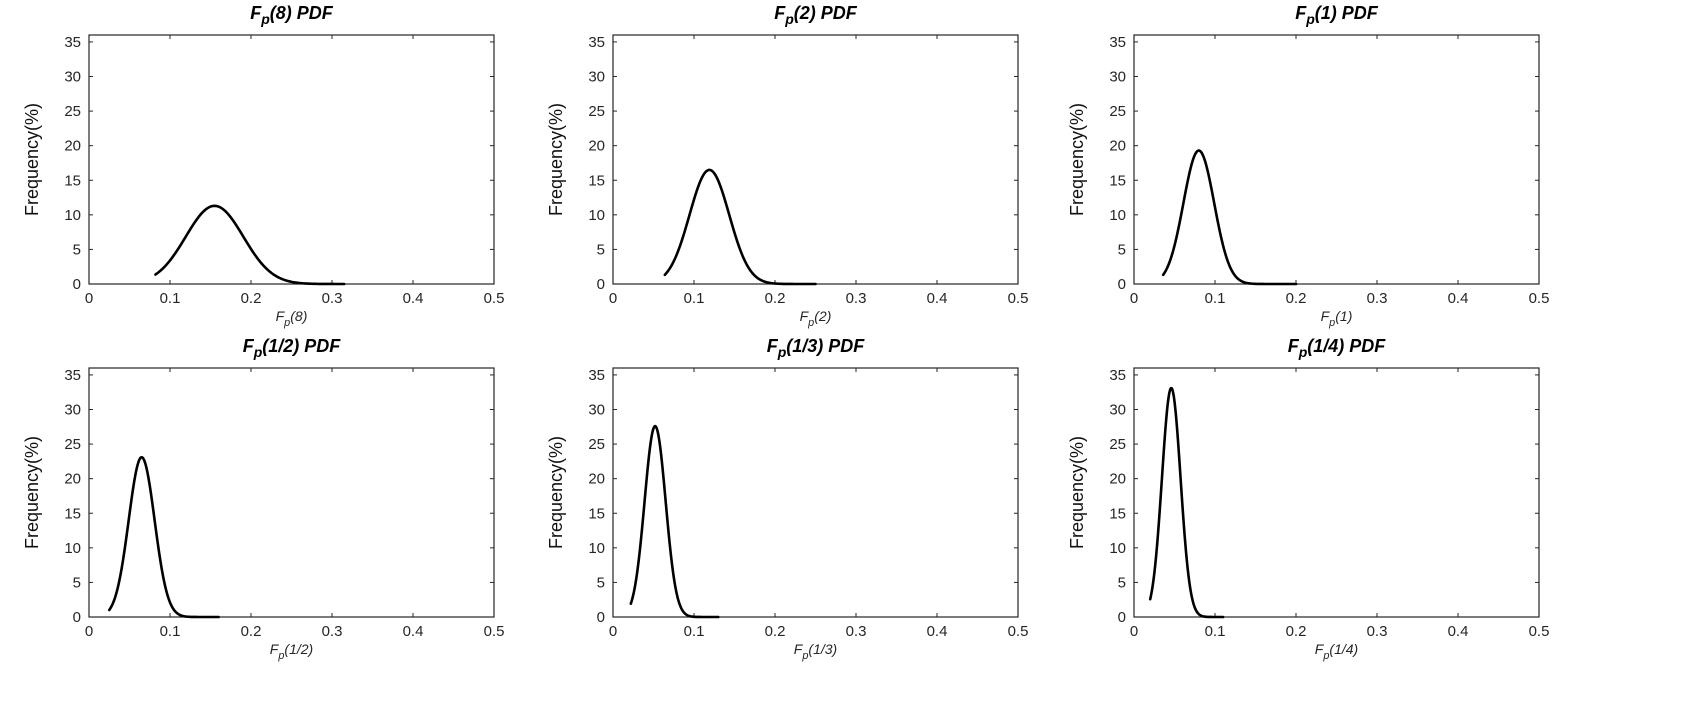  Describe the element at coordinates (332, 298) in the screenshot. I see `x-tick-label: 0.3` at that location.